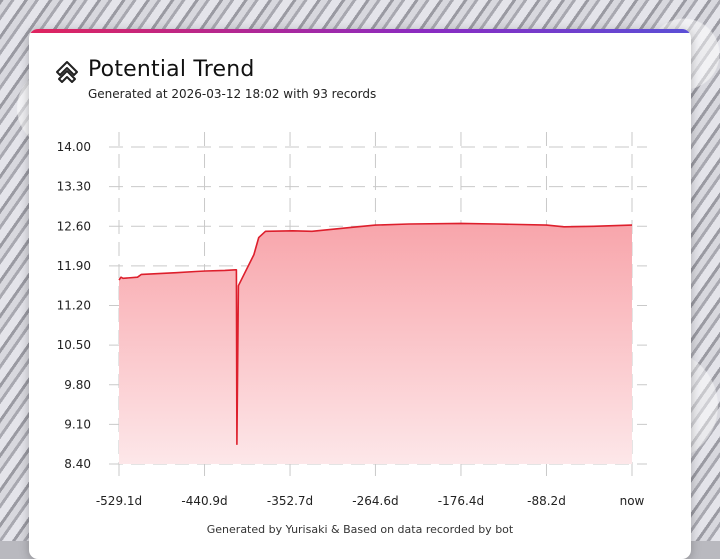 This screenshot has width=720, height=559. What do you see at coordinates (204, 501) in the screenshot?
I see `x-tick-label: -440.9d` at bounding box center [204, 501].